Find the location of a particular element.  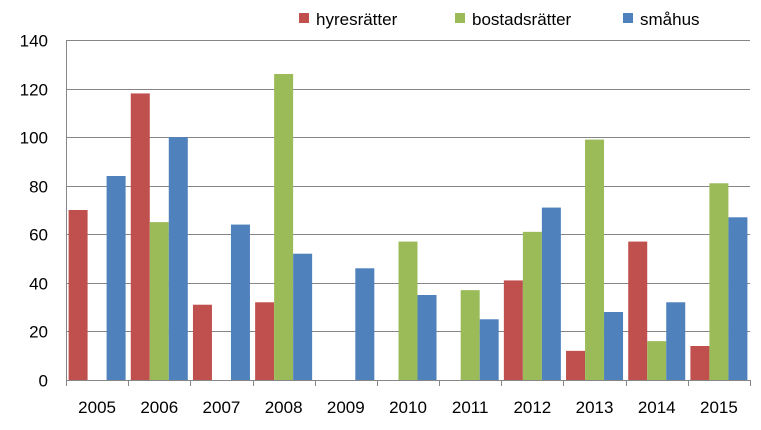

bar-hyresratter-2014 is located at coordinates (638, 310).